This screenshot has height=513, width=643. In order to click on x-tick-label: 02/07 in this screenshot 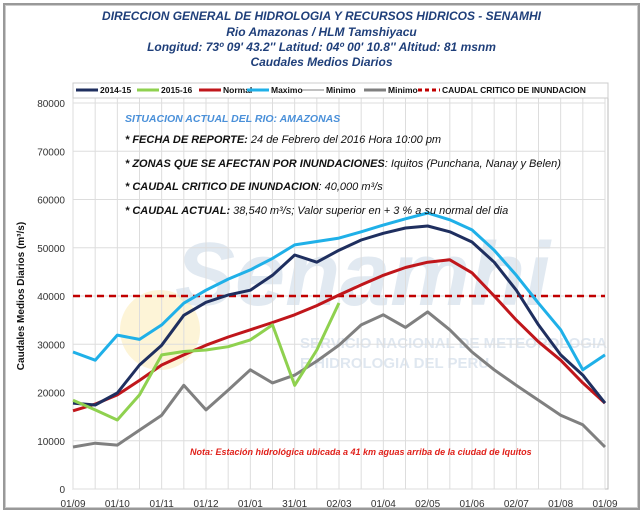, I will do `click(516, 504)`.